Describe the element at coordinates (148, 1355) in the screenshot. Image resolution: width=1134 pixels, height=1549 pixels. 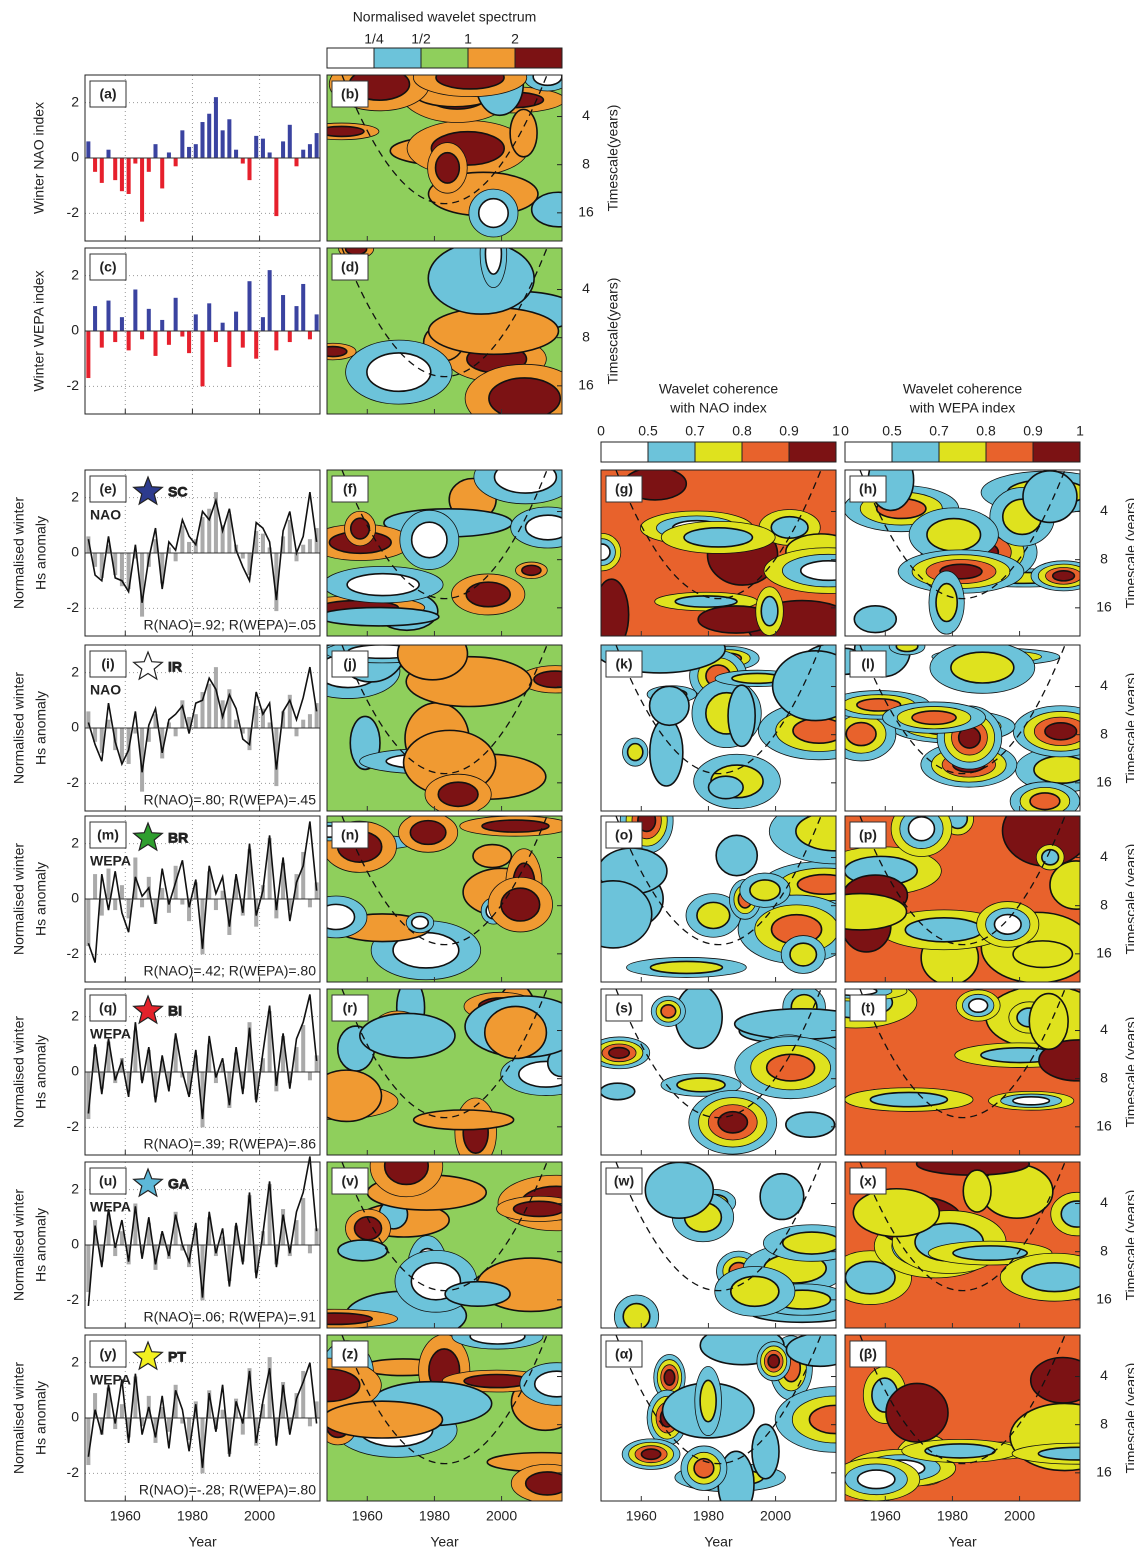
I see `station-star` at that location.